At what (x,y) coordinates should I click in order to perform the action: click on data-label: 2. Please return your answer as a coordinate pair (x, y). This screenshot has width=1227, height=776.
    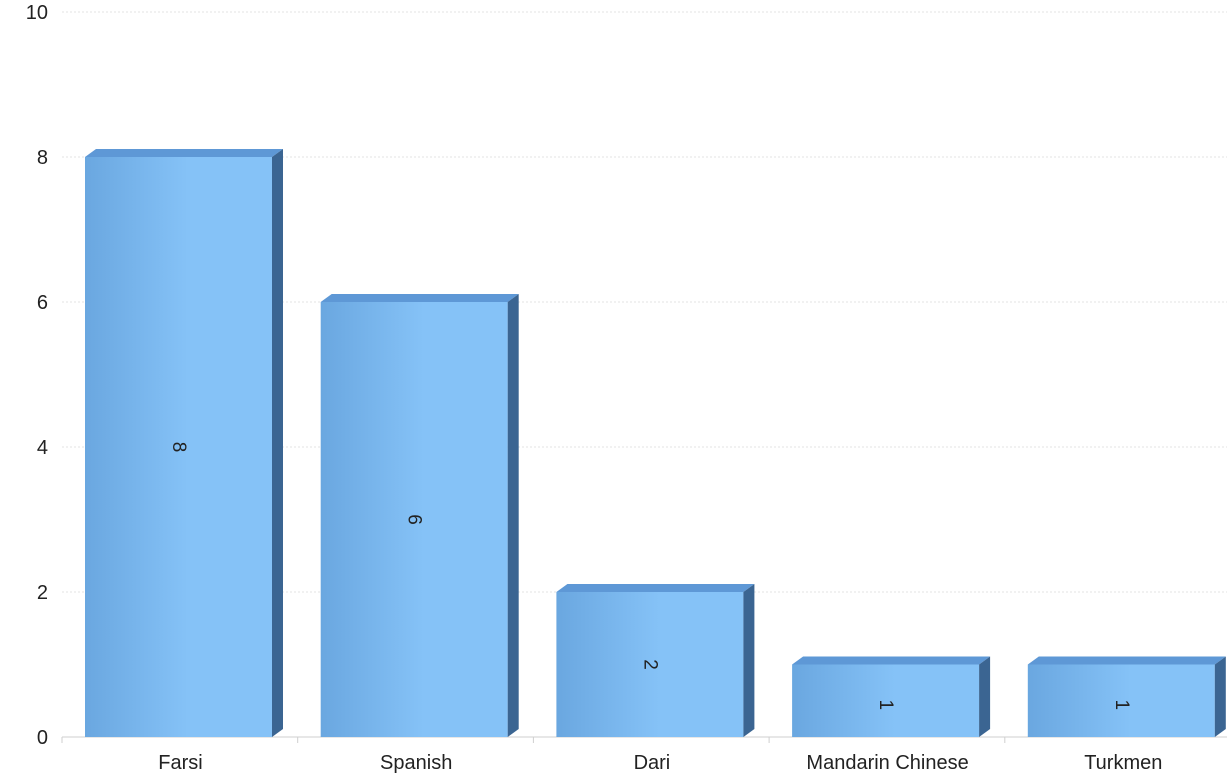
    Looking at the image, I should click on (649, 664).